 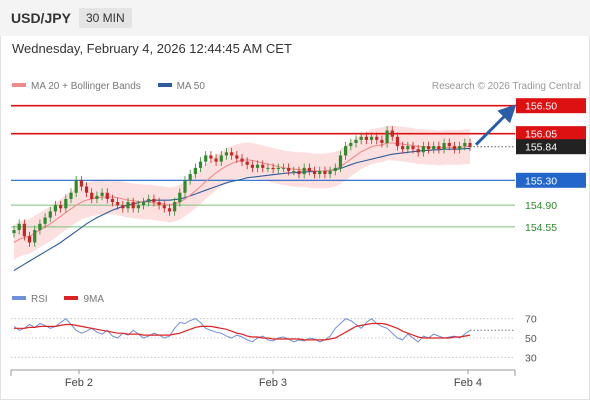 What do you see at coordinates (531, 320) in the screenshot?
I see `rsi-tick-0: 70` at bounding box center [531, 320].